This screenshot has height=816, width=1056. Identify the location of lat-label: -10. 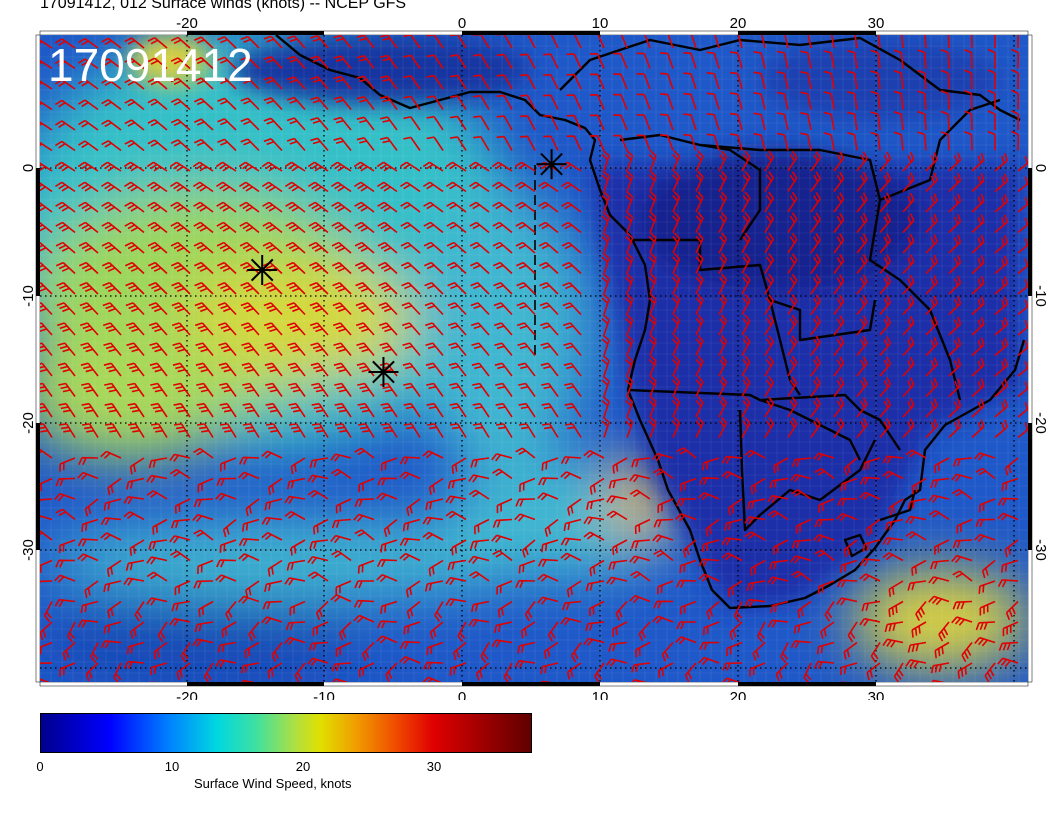
(1040, 296).